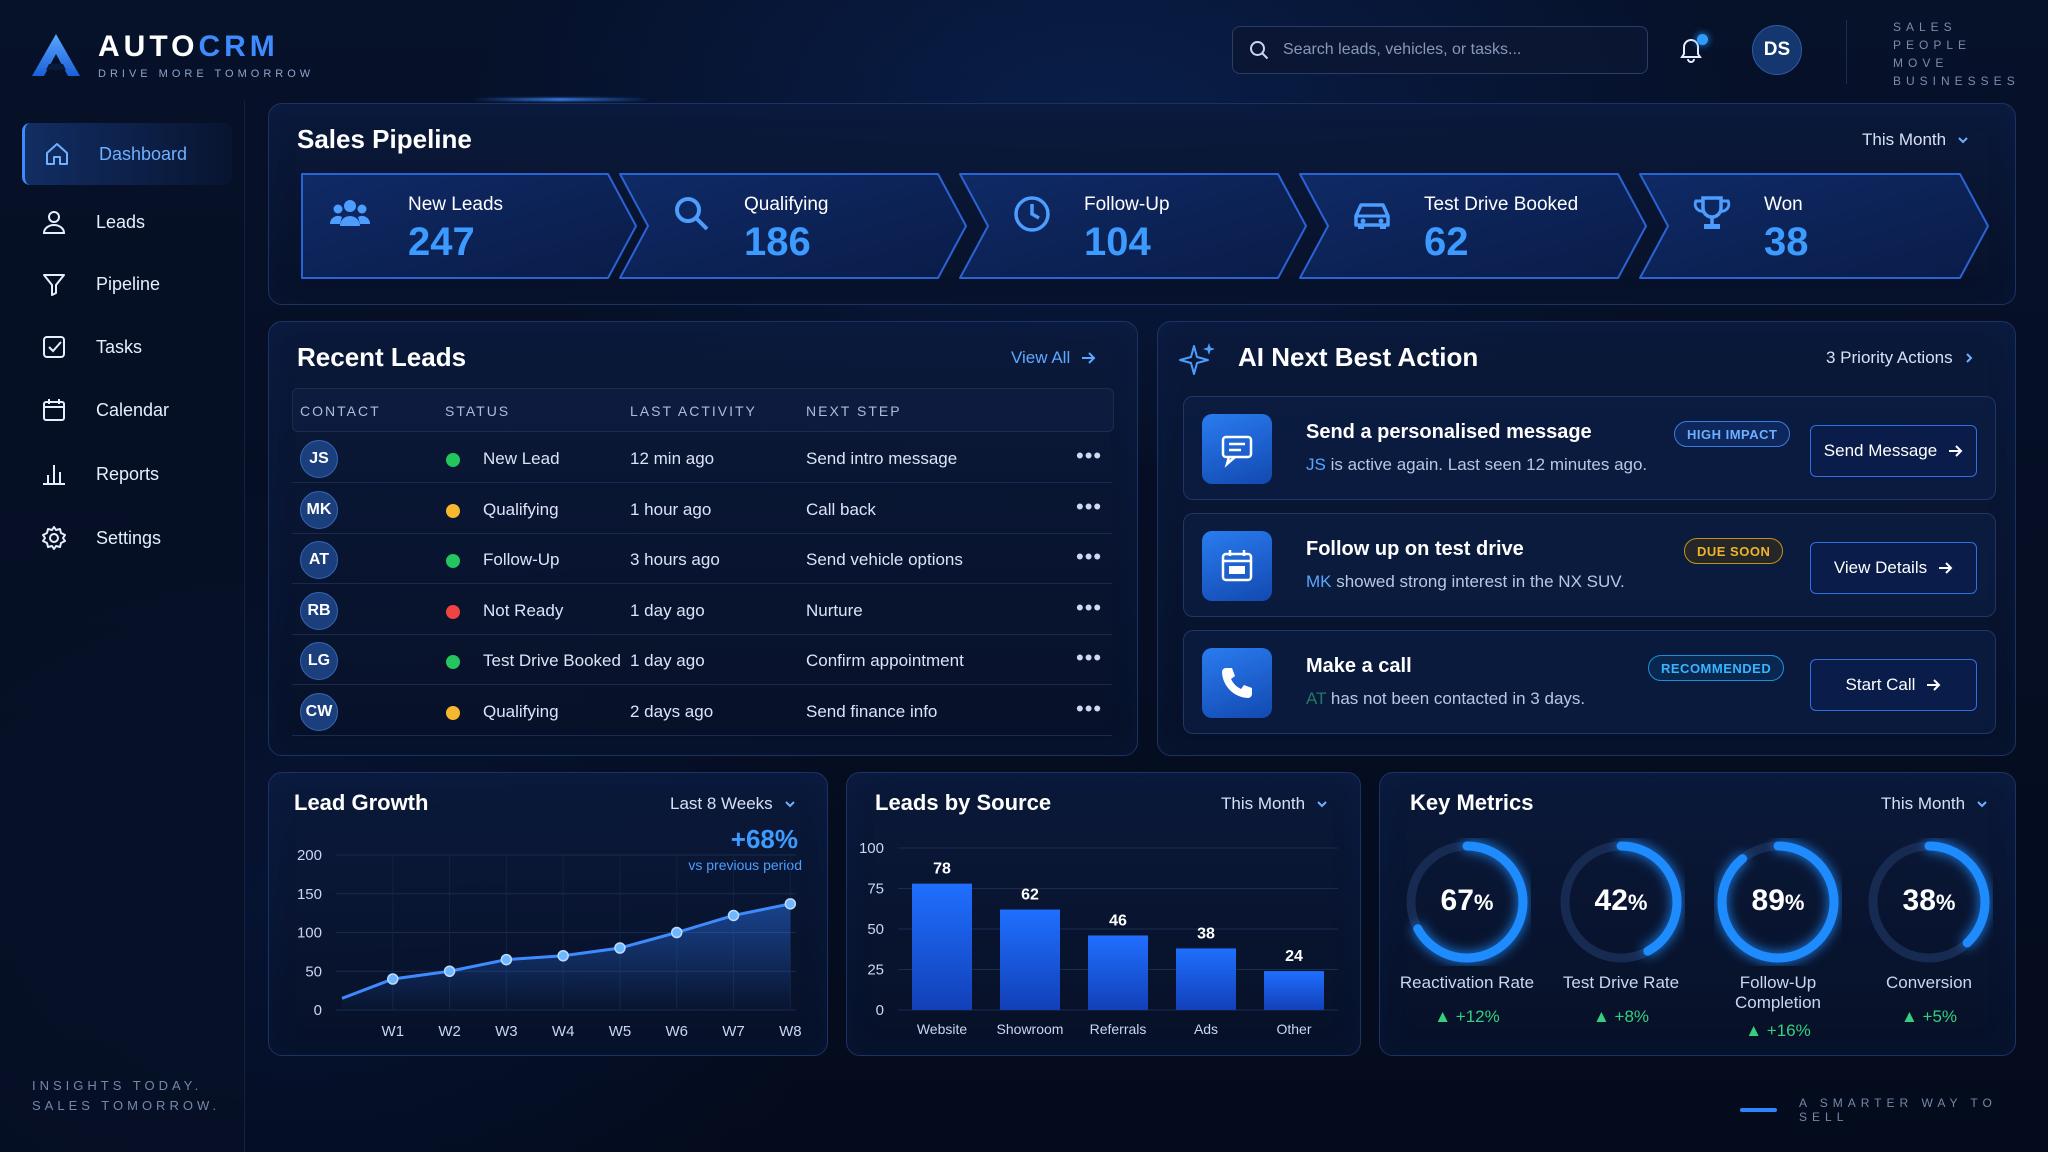 The image size is (2048, 1152). What do you see at coordinates (1889, 357) in the screenshot?
I see `priority-actions-label: 3 Priority Actions` at bounding box center [1889, 357].